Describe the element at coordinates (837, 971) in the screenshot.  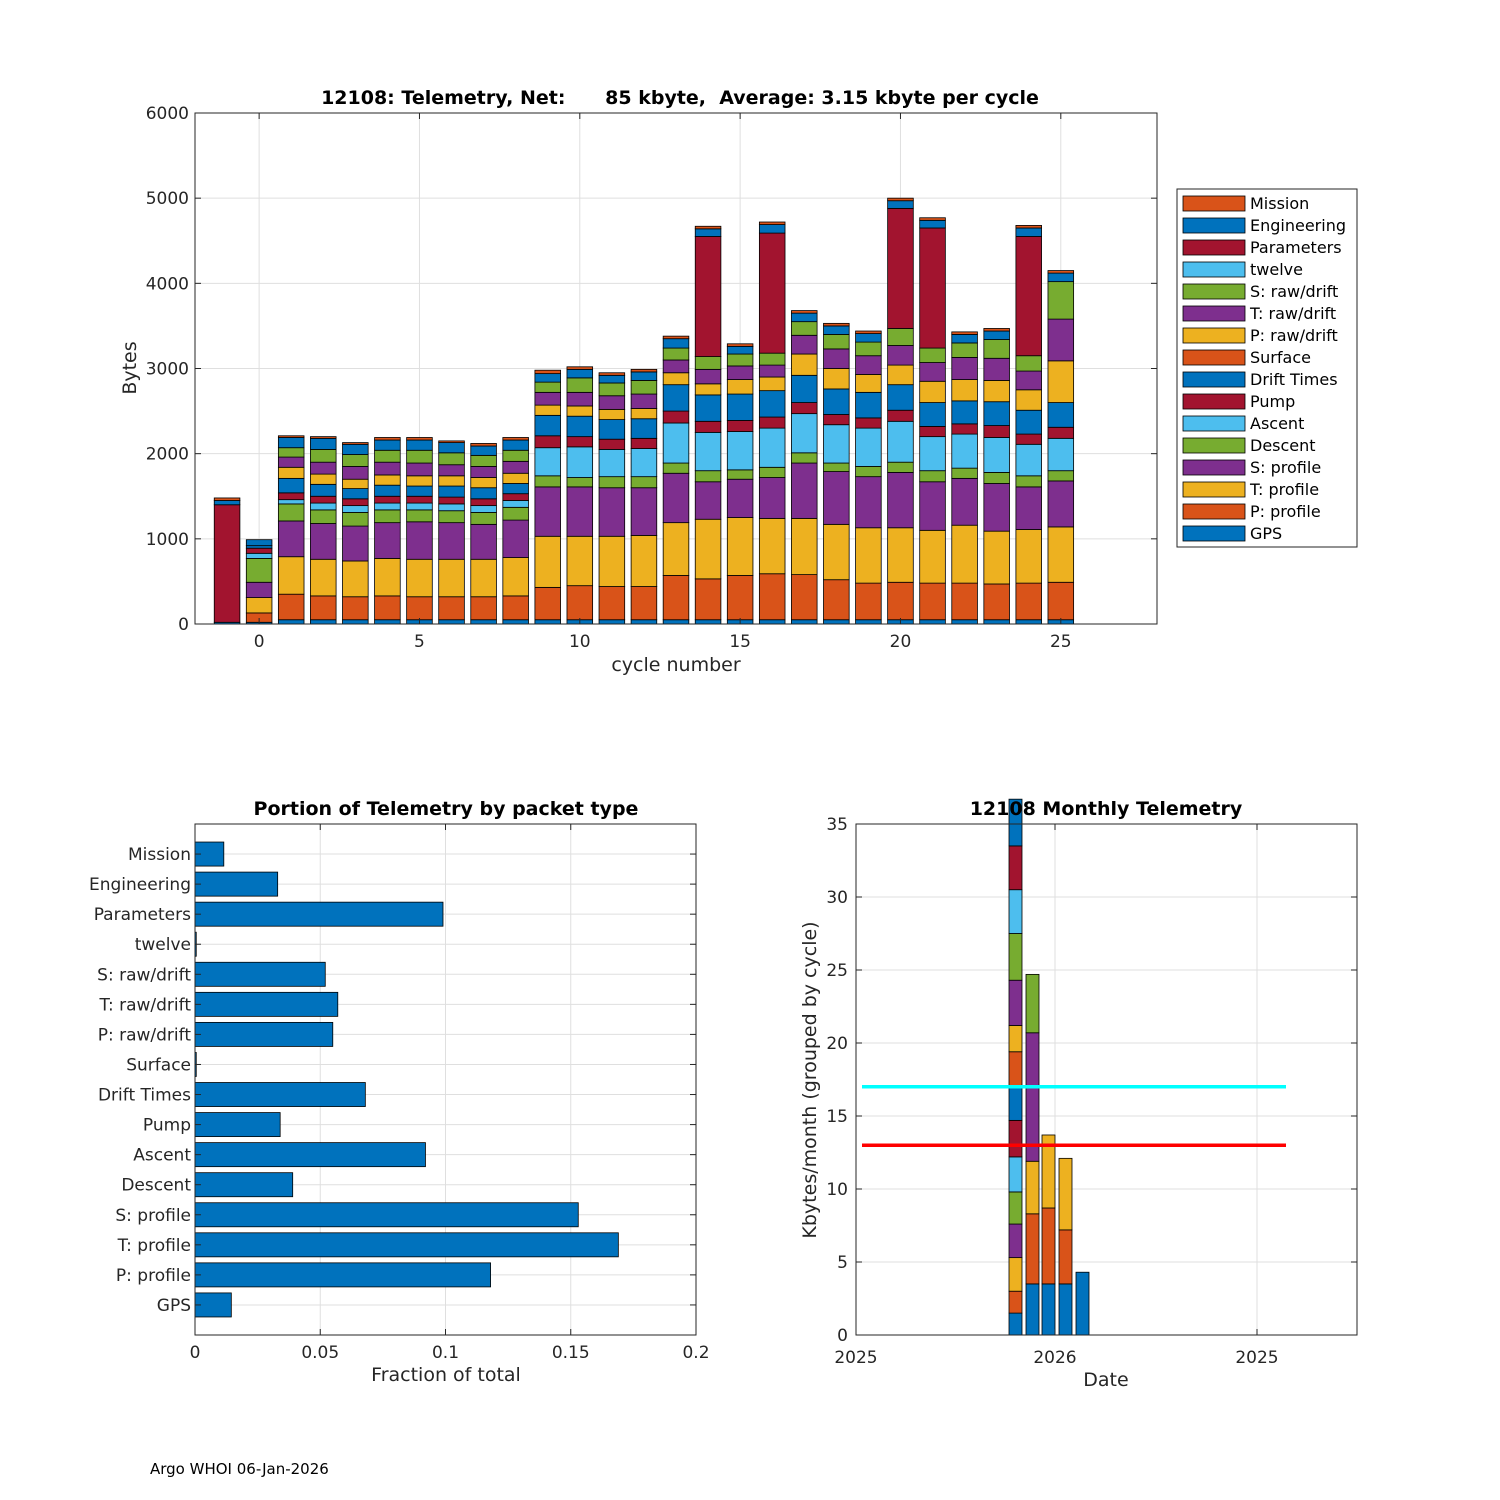
I see `br-y-tick-label: 25` at that location.